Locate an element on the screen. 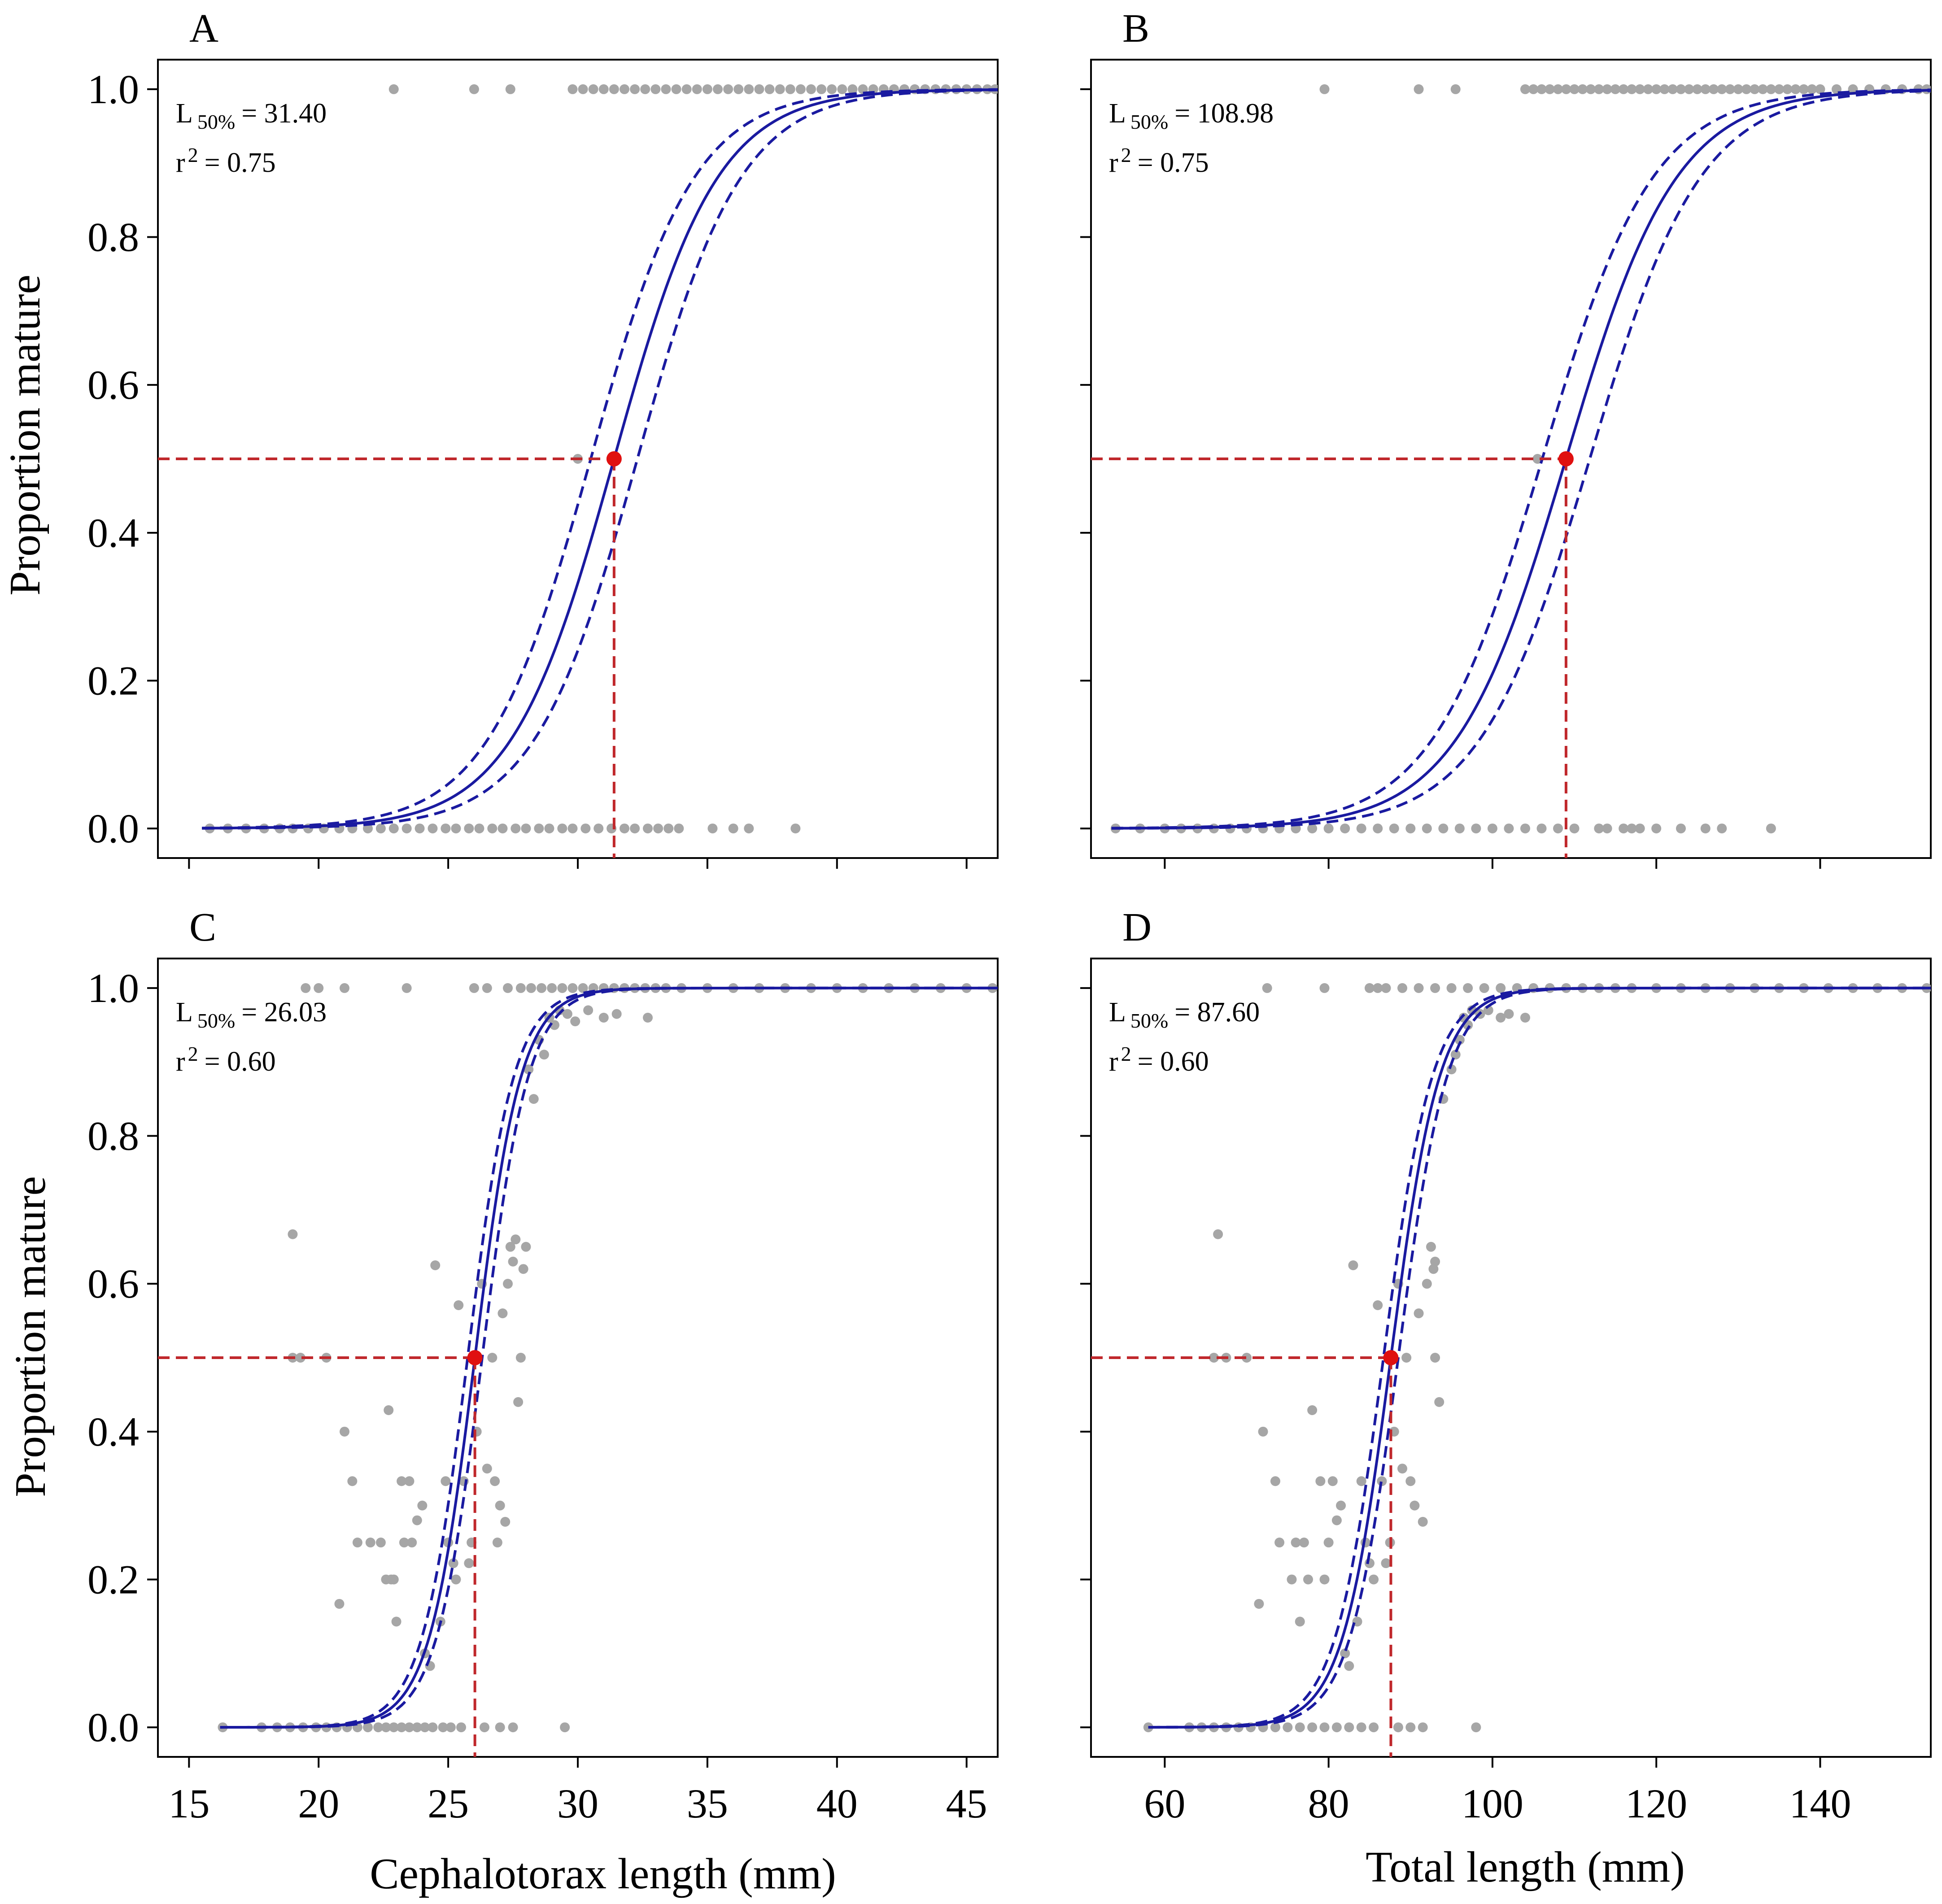 The image size is (1942, 1904). panel-c-ytick-label: 0.4 is located at coordinates (113, 1432).